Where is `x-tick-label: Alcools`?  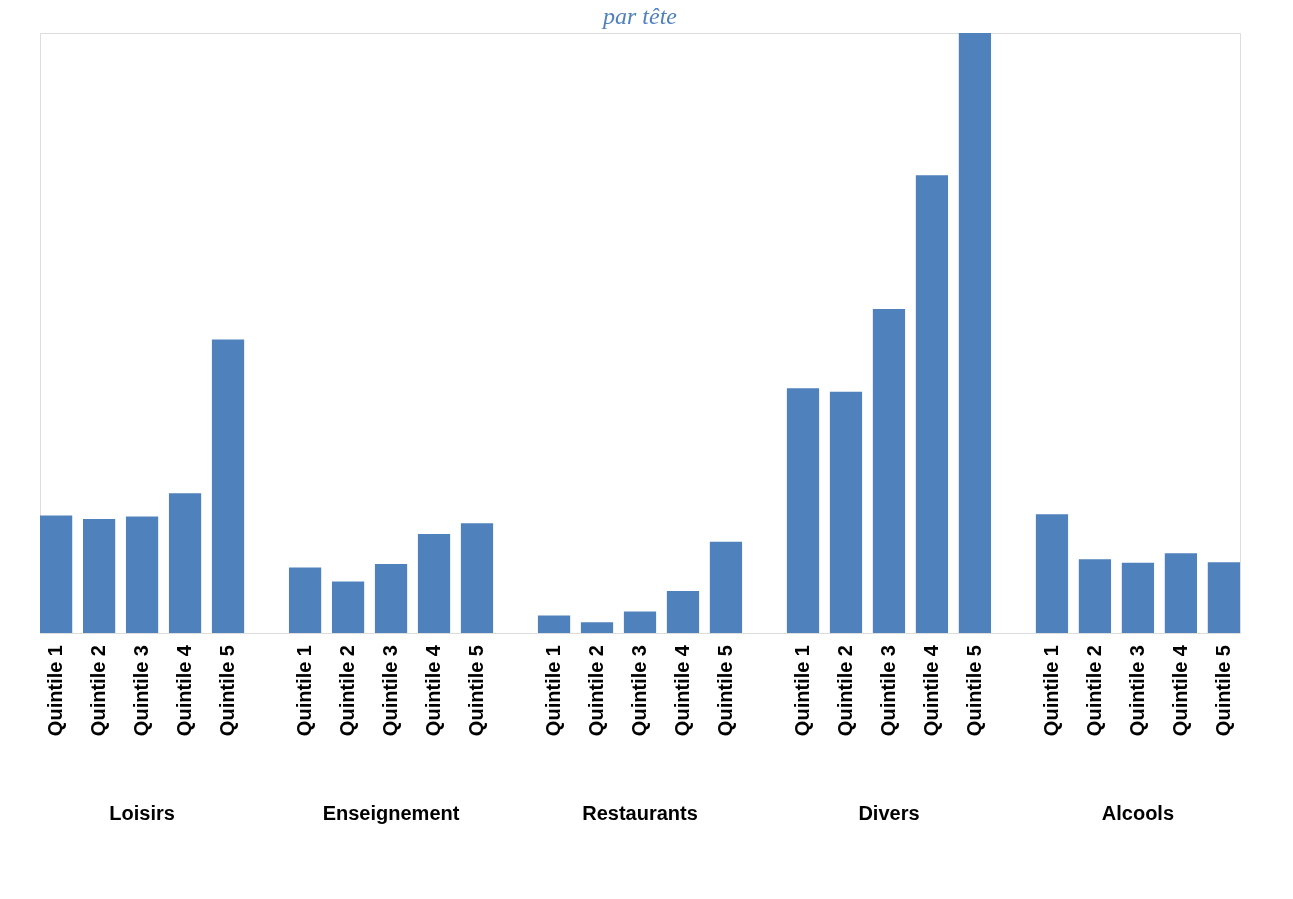
x-tick-label: Alcools is located at coordinates (1138, 812).